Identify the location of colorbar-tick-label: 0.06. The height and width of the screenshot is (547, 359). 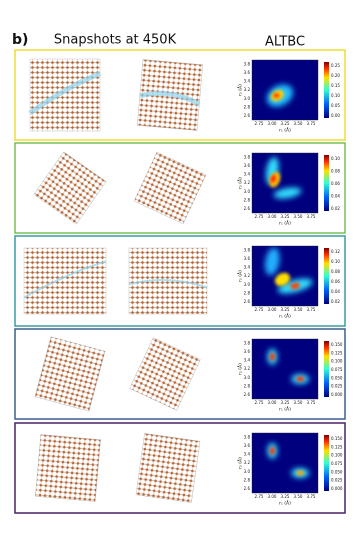
(335, 281).